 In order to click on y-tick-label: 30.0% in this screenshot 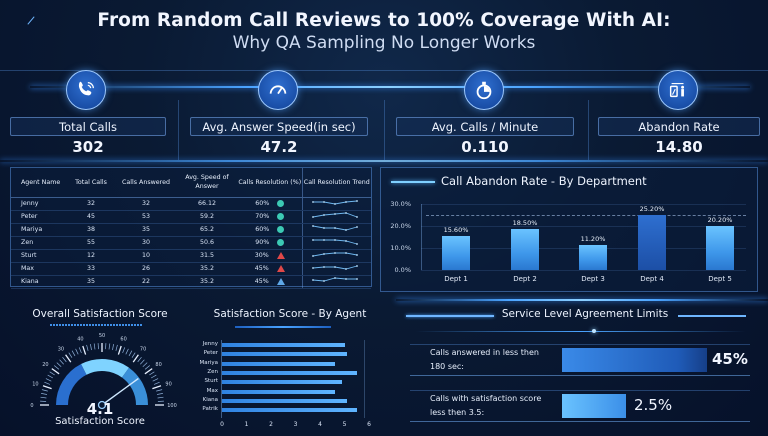, I will do `click(400, 204)`.